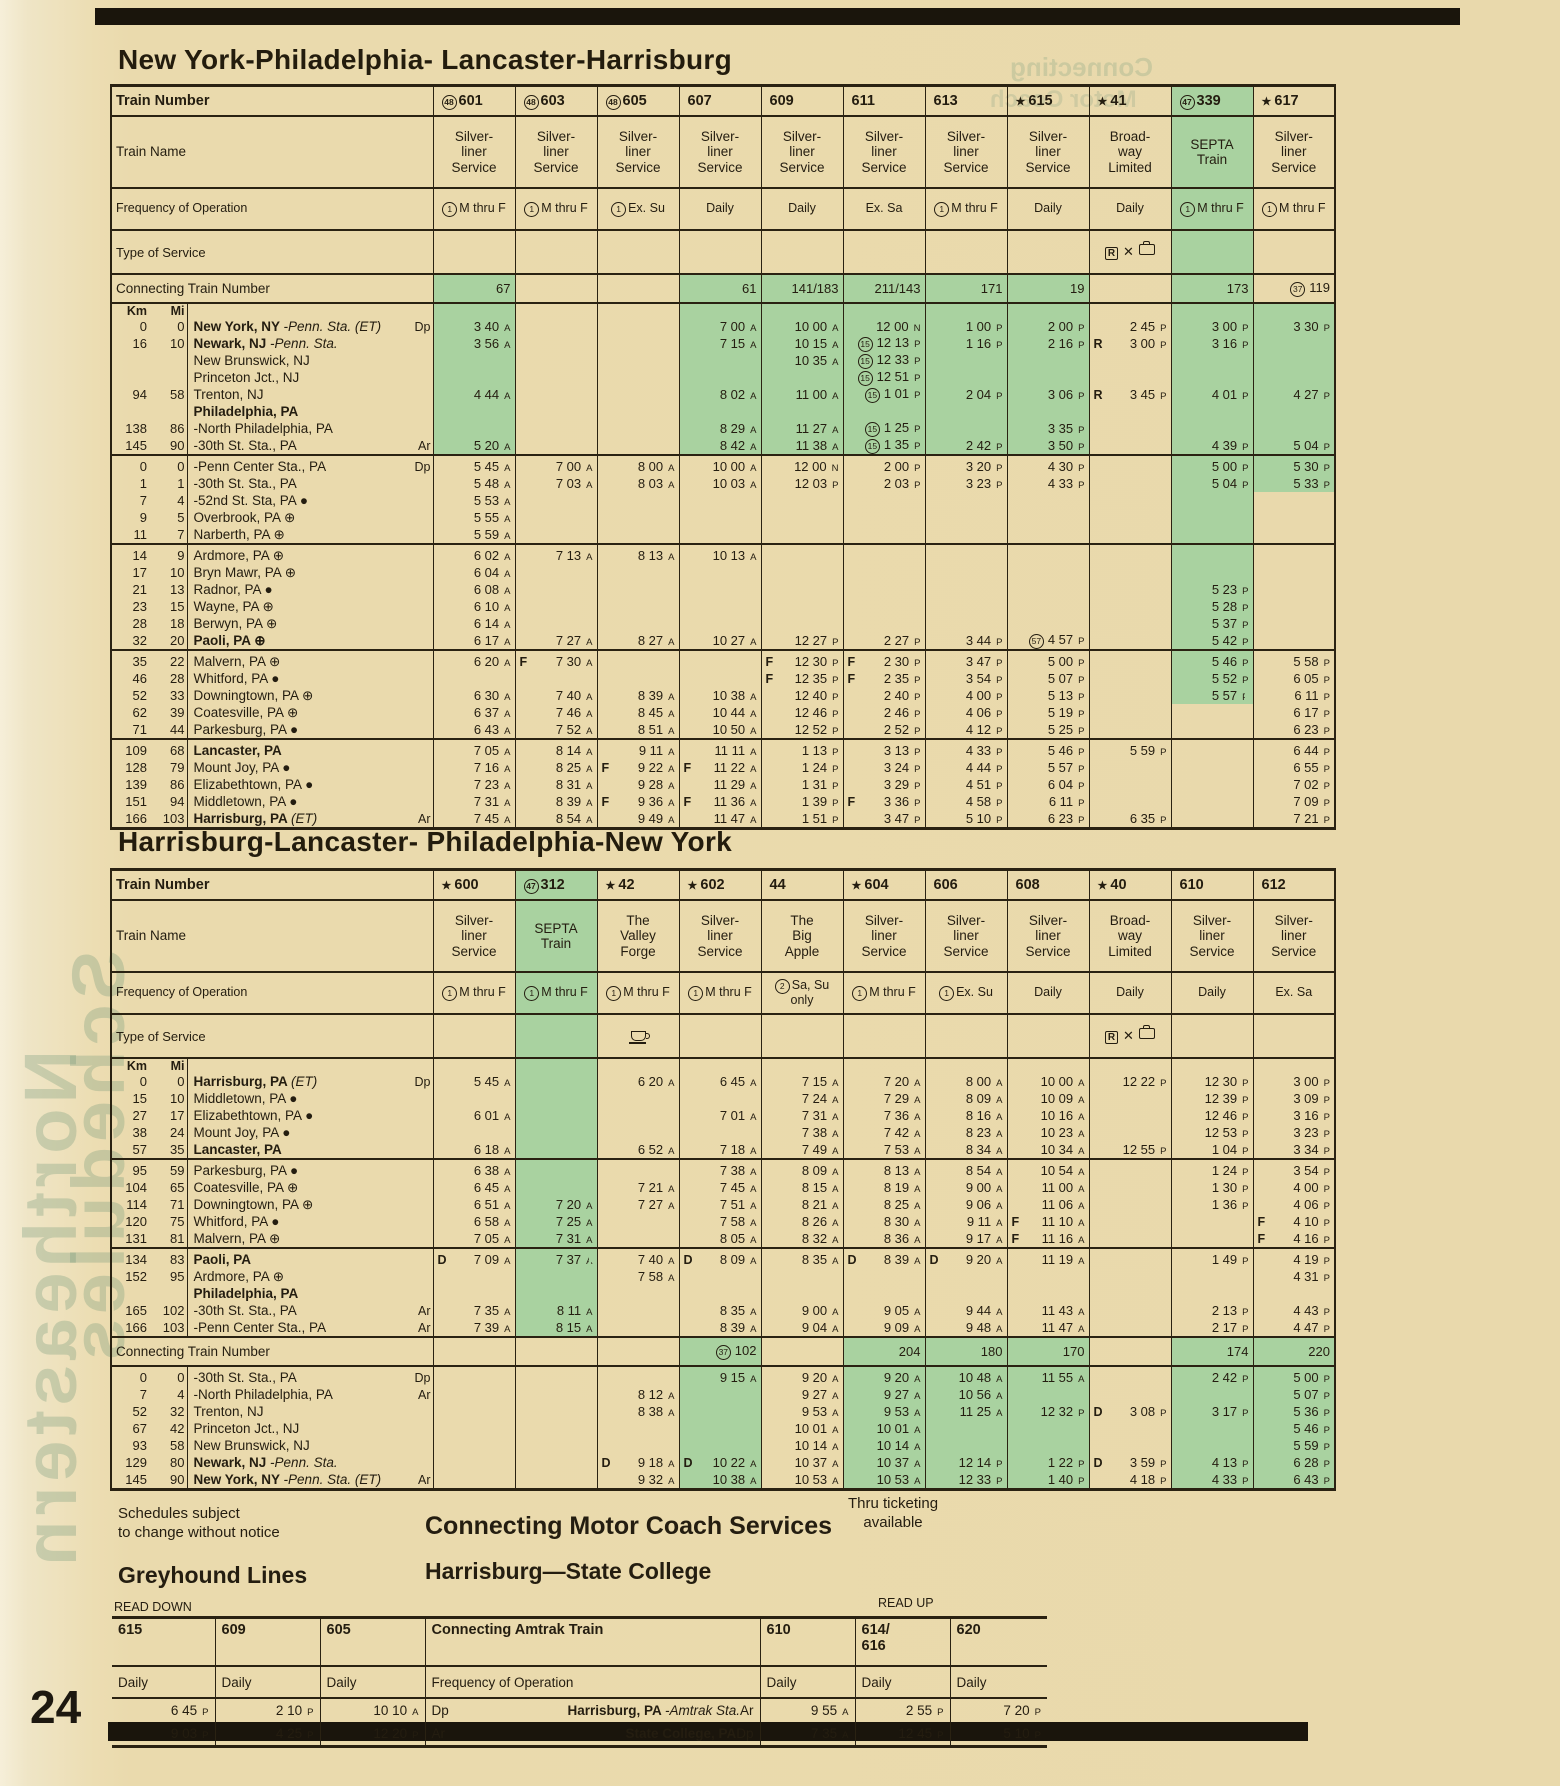  What do you see at coordinates (917, 328) in the screenshot?
I see `meridiem-label: N` at bounding box center [917, 328].